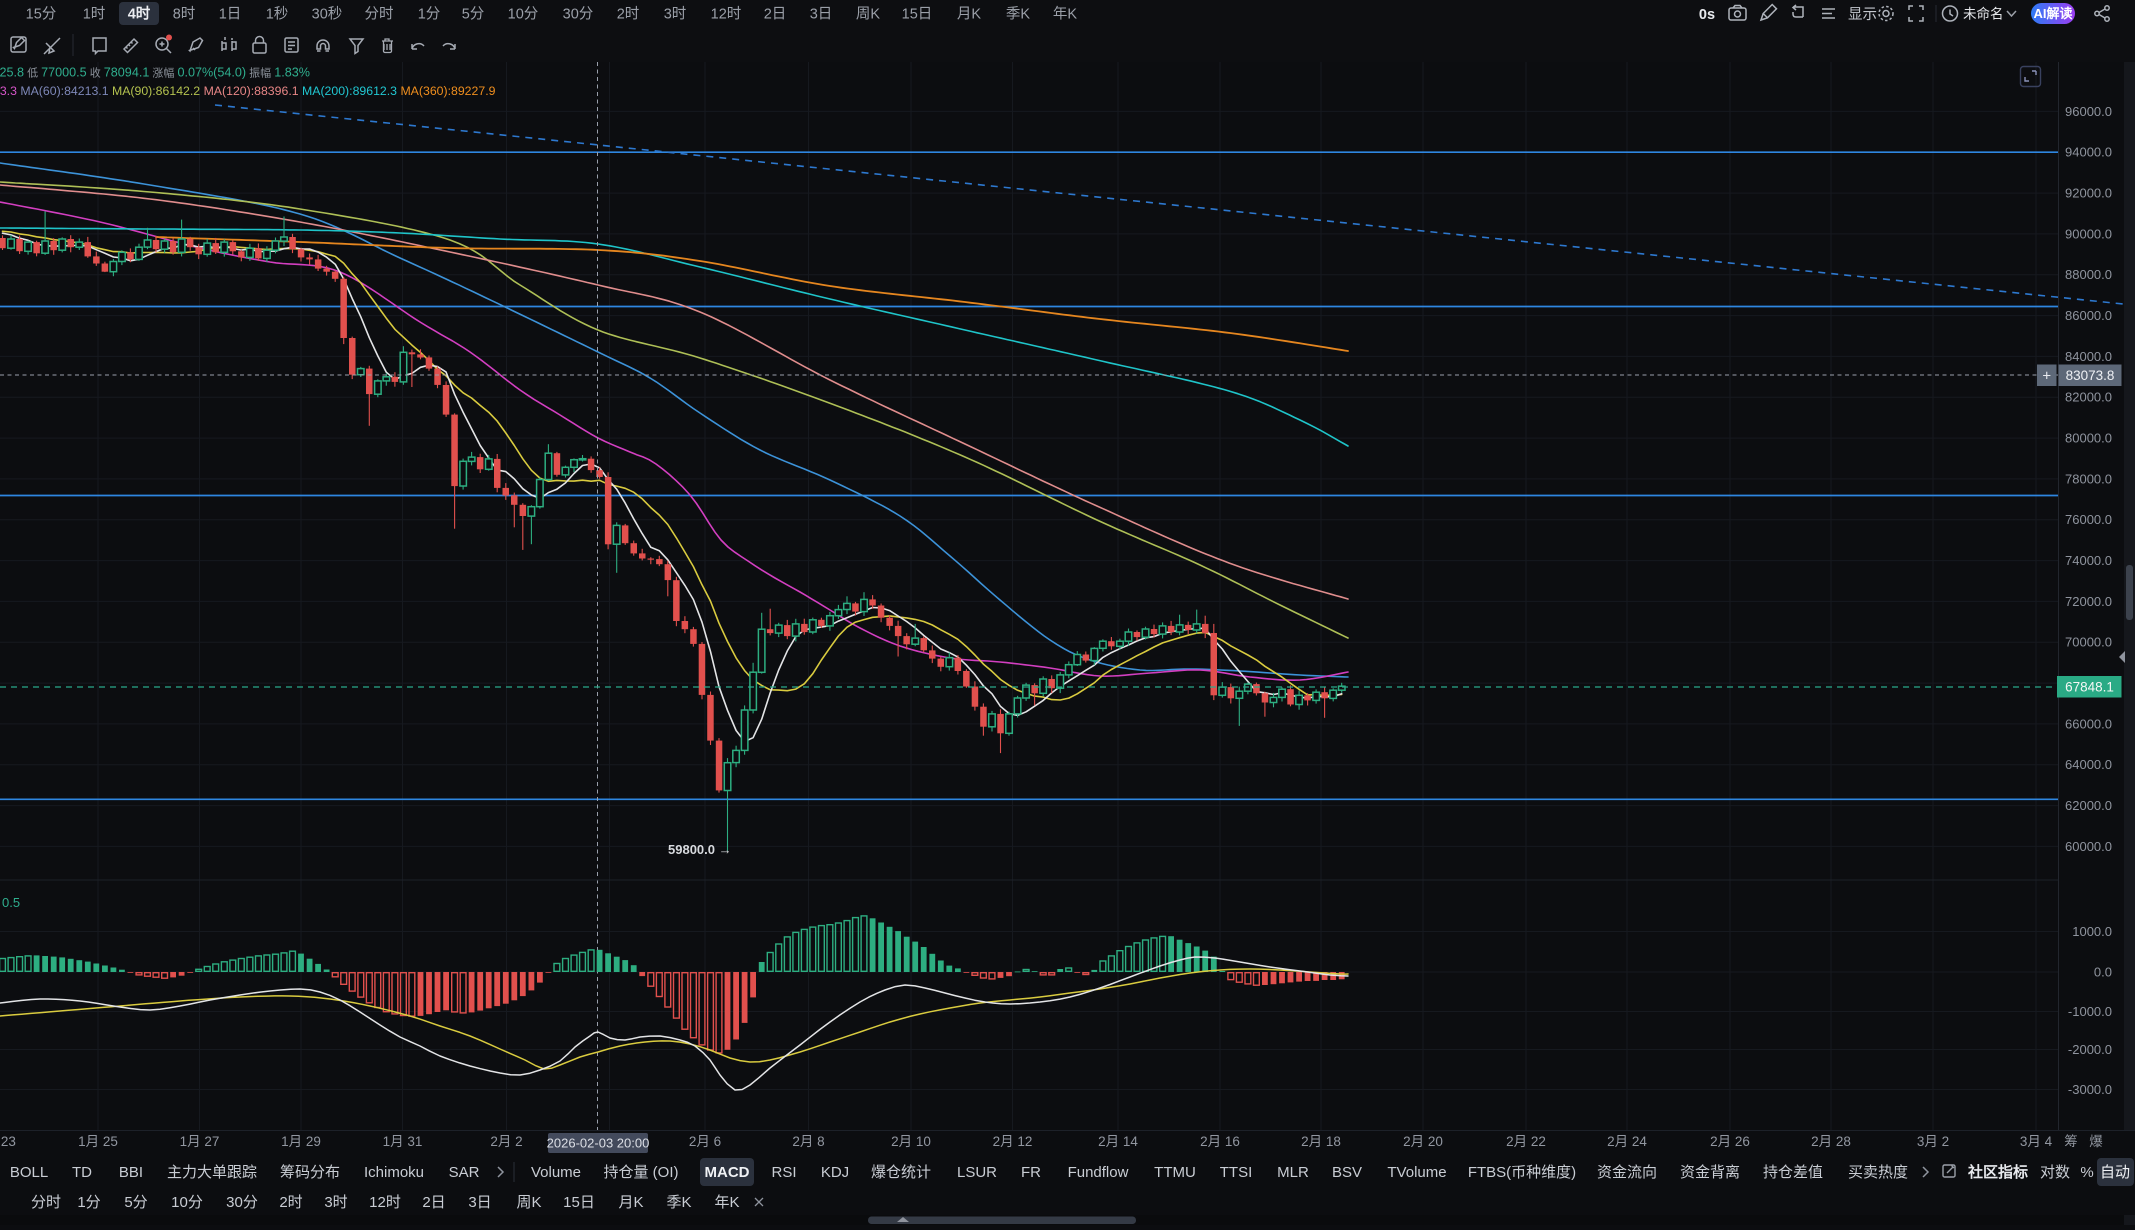  Describe the element at coordinates (705, 1141) in the screenshot. I see `svg-text: 2月 6` at that location.